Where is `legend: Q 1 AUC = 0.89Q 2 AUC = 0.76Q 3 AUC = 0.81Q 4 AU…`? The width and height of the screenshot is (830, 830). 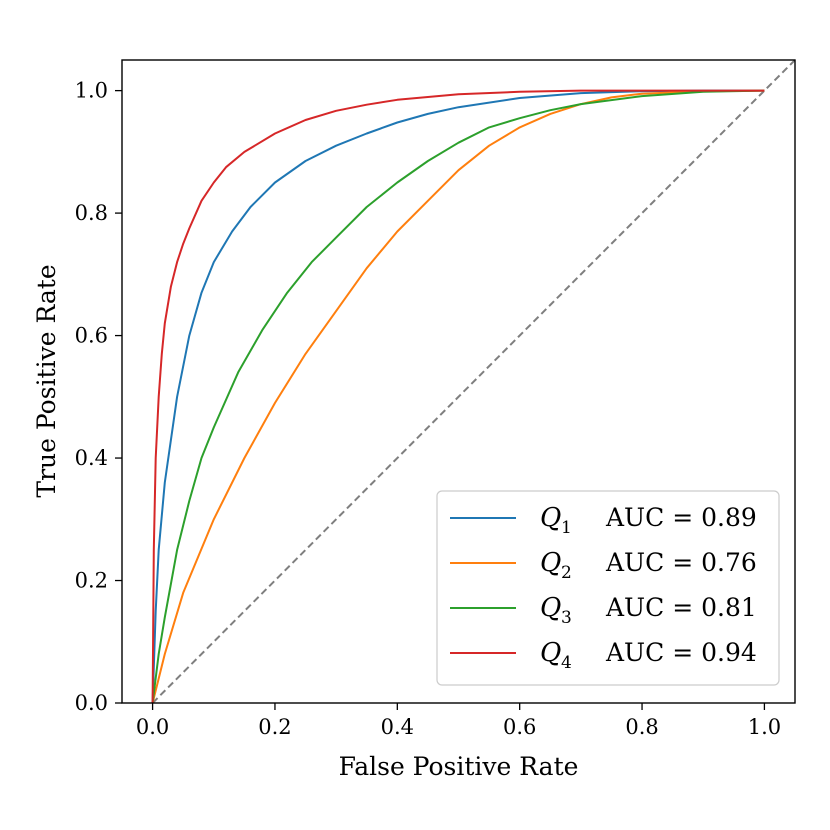
legend: Q 1 AUC = 0.89Q 2 AUC = 0.76Q 3 AUC = 0.81Q 4 AU… is located at coordinates (608, 588).